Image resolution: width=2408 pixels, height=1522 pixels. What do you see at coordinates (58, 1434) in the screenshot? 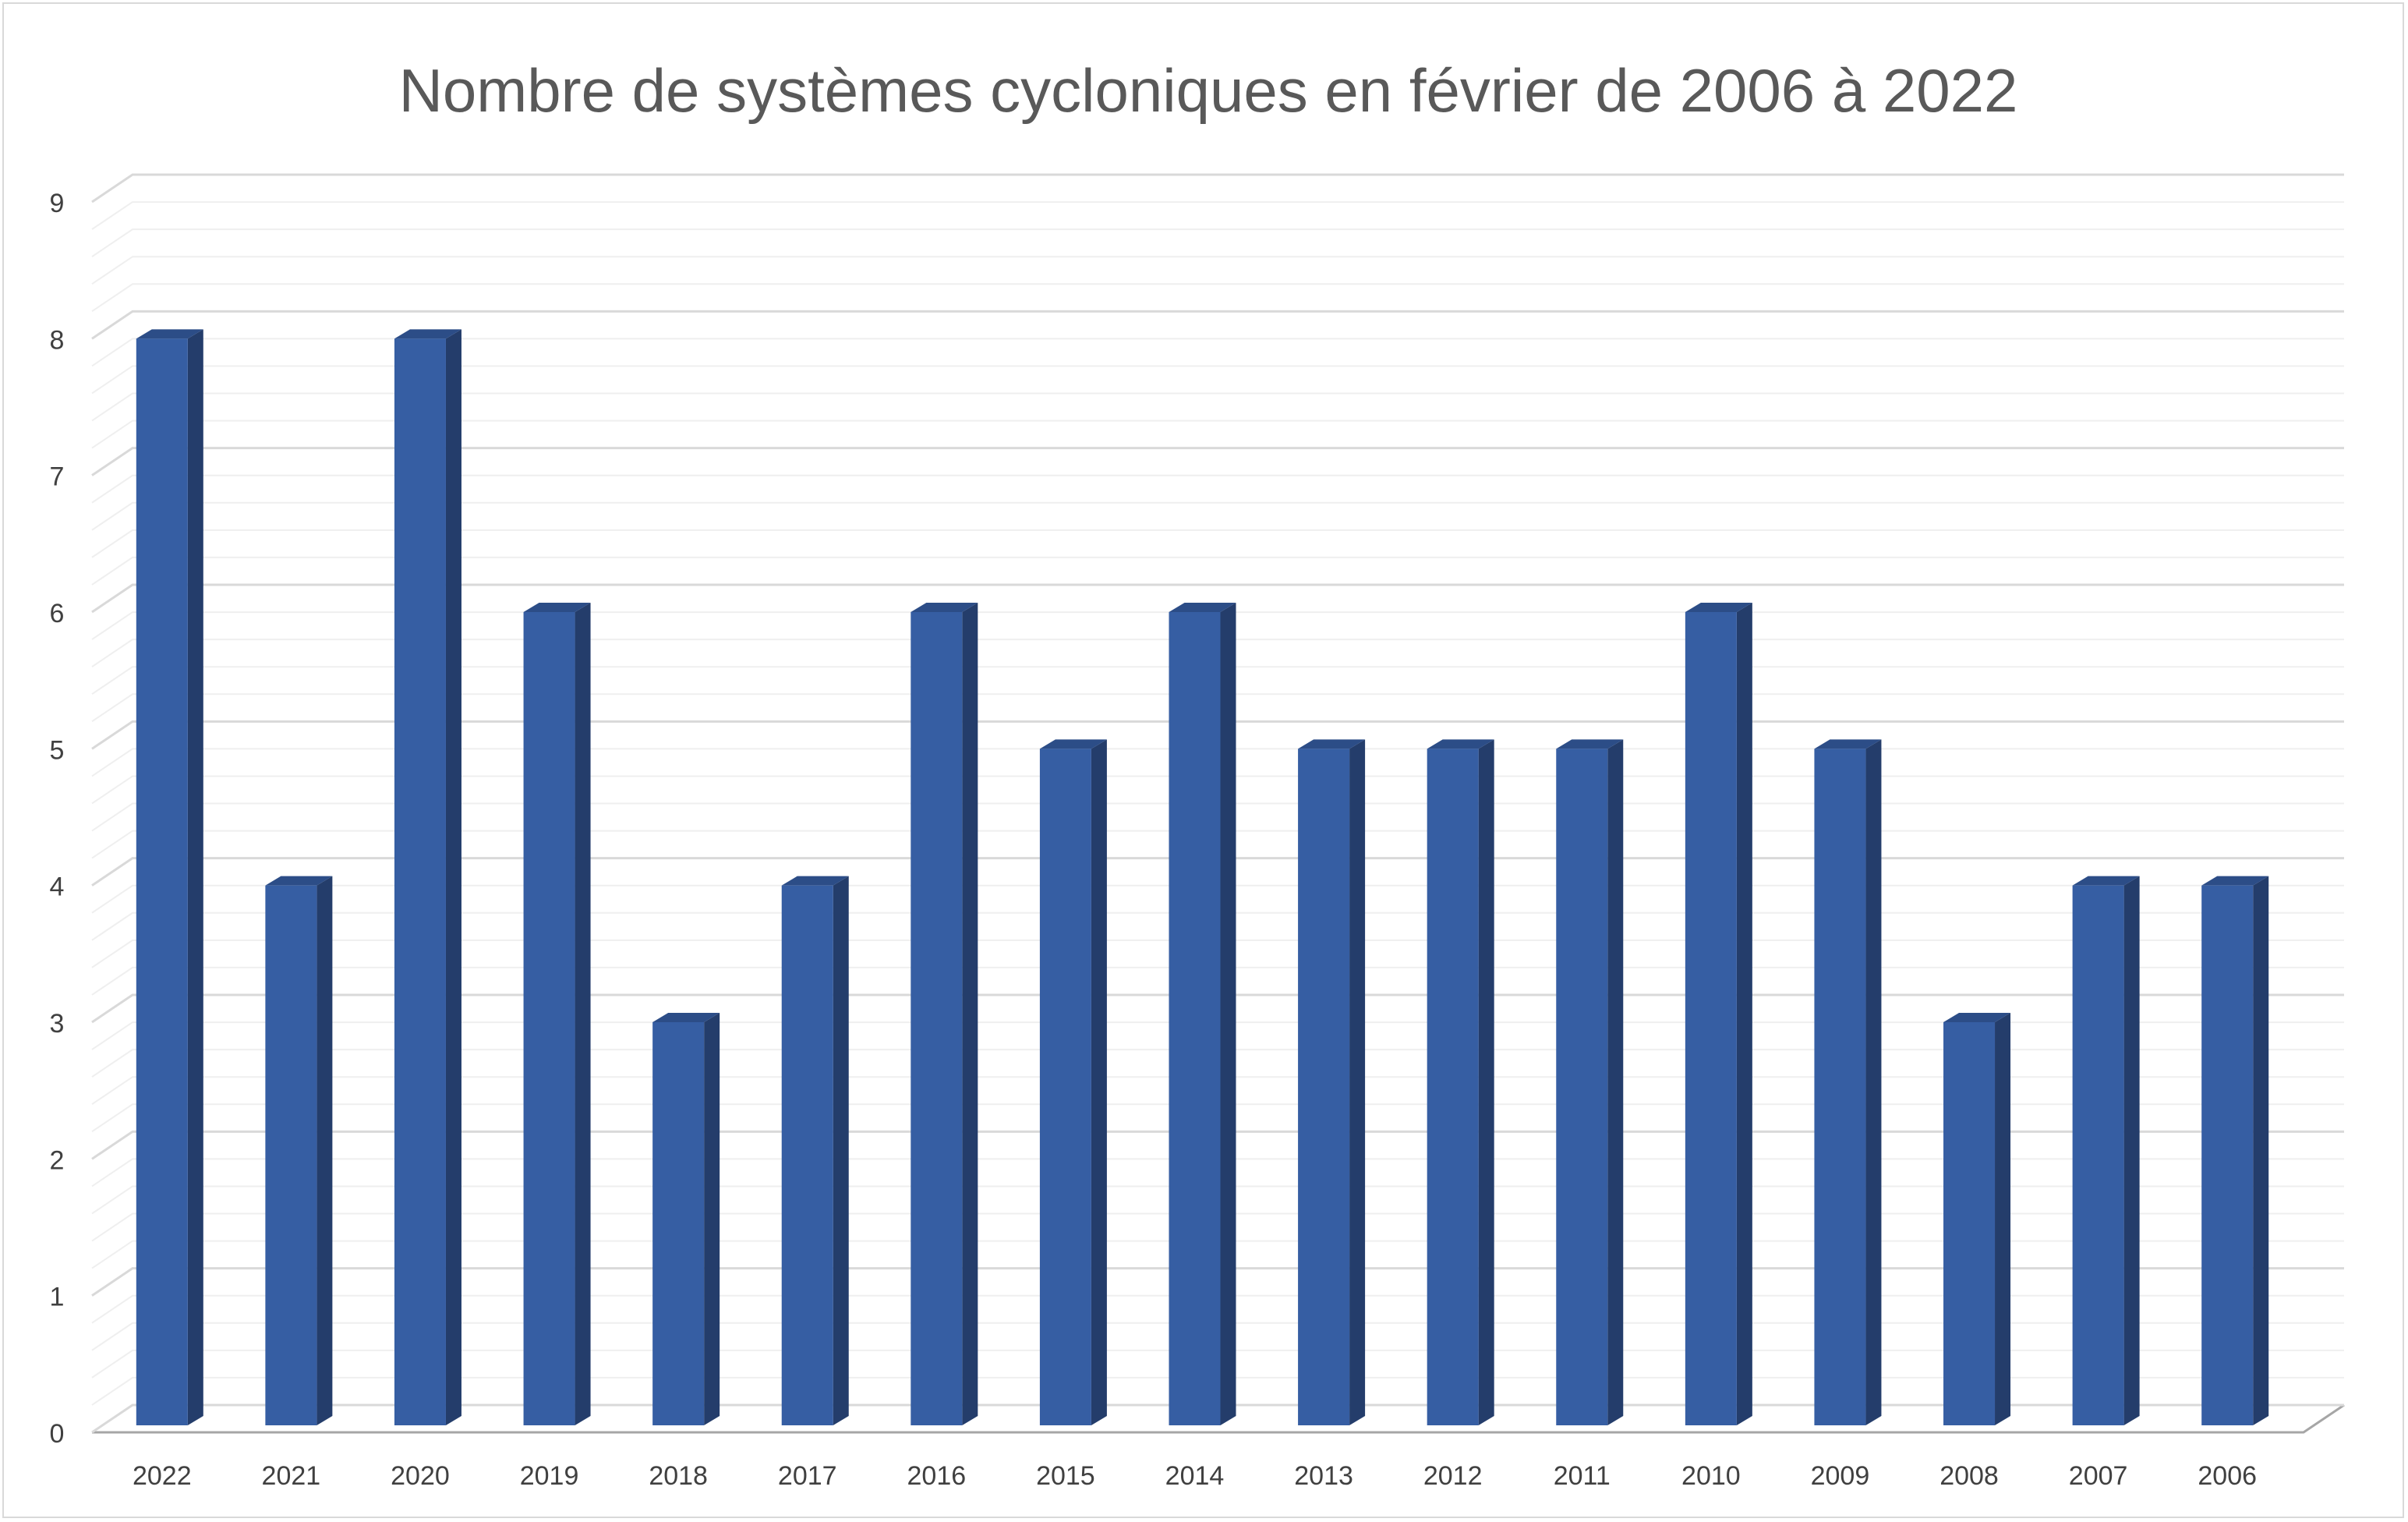
I see `y-tick-label: 0` at bounding box center [58, 1434].